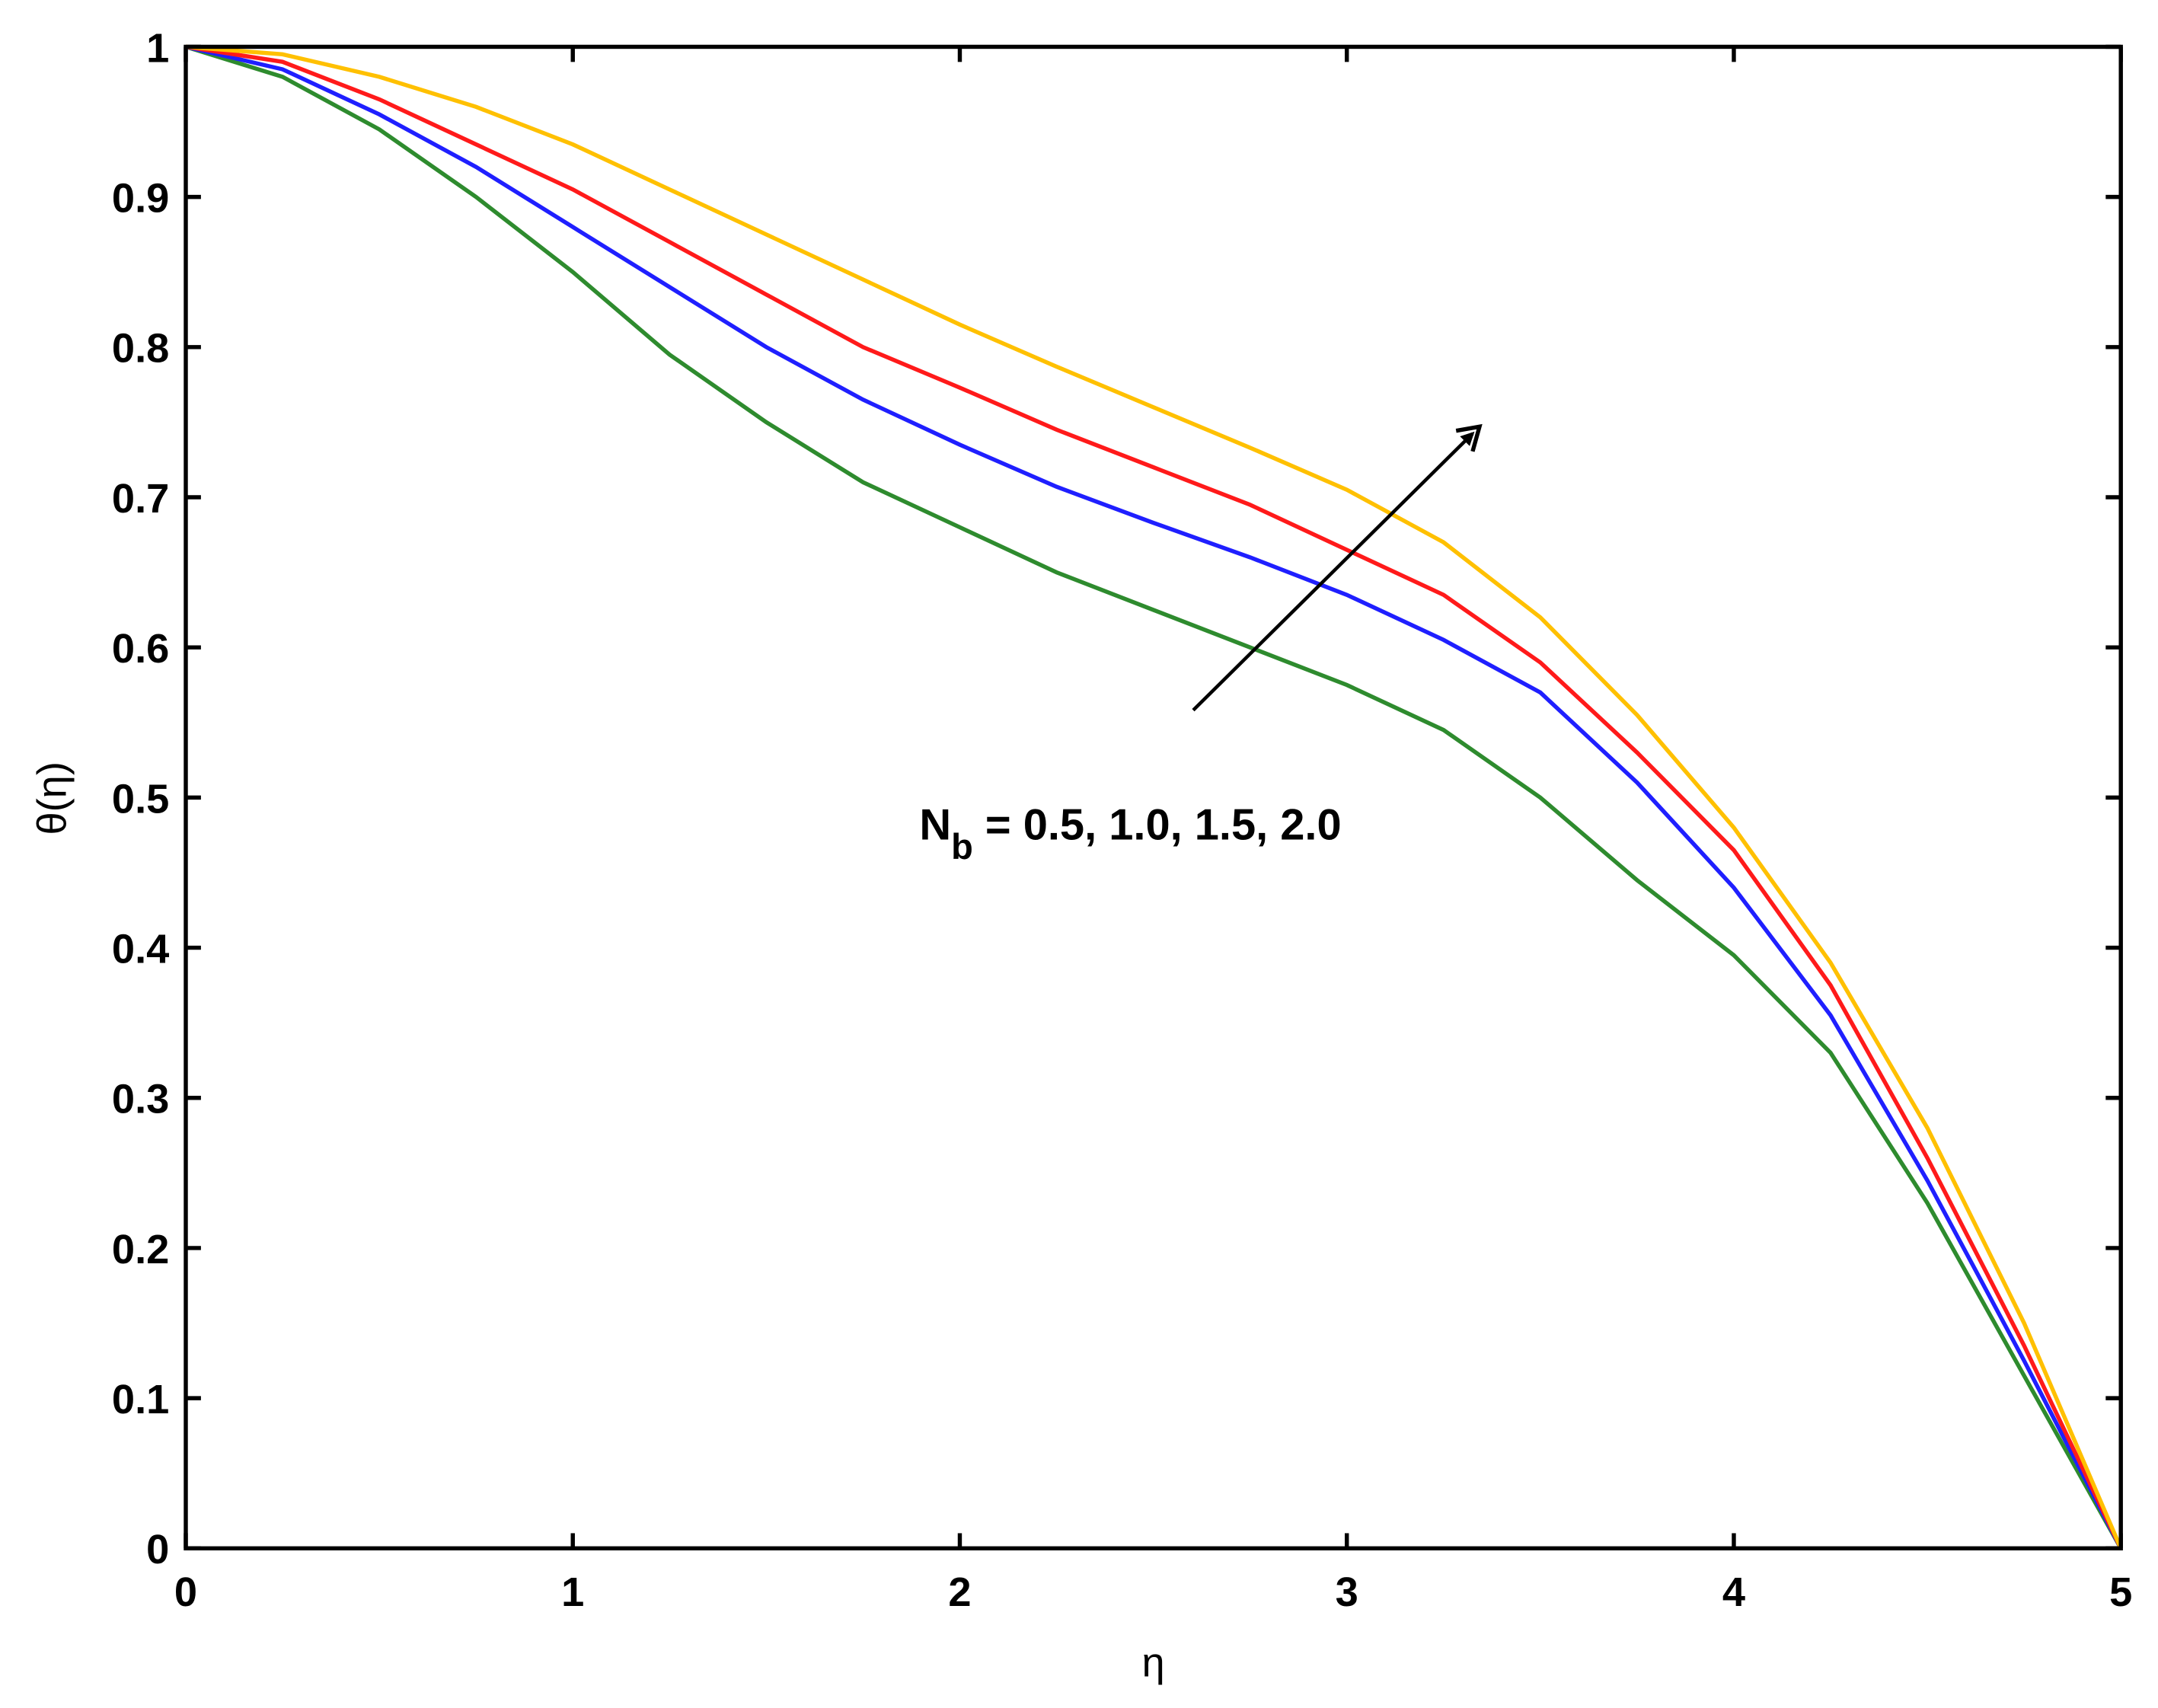 Image resolution: width=2158 pixels, height=1708 pixels. I want to click on y-tick-label: 0.2, so click(140, 1249).